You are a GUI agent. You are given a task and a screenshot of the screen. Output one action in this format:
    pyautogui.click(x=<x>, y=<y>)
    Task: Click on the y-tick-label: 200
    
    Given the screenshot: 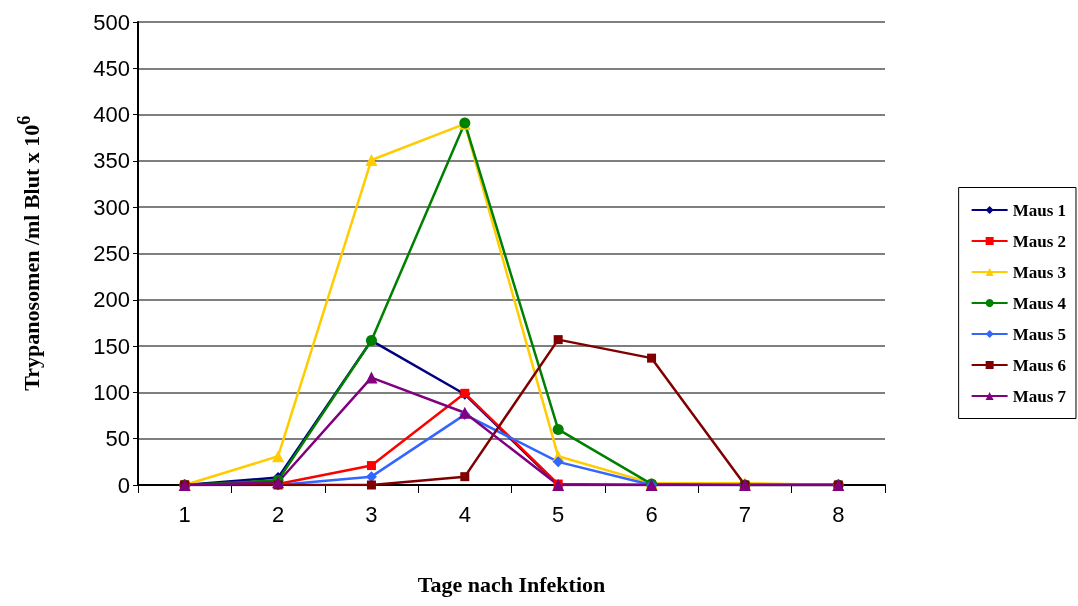 What is the action you would take?
    pyautogui.click(x=111, y=300)
    